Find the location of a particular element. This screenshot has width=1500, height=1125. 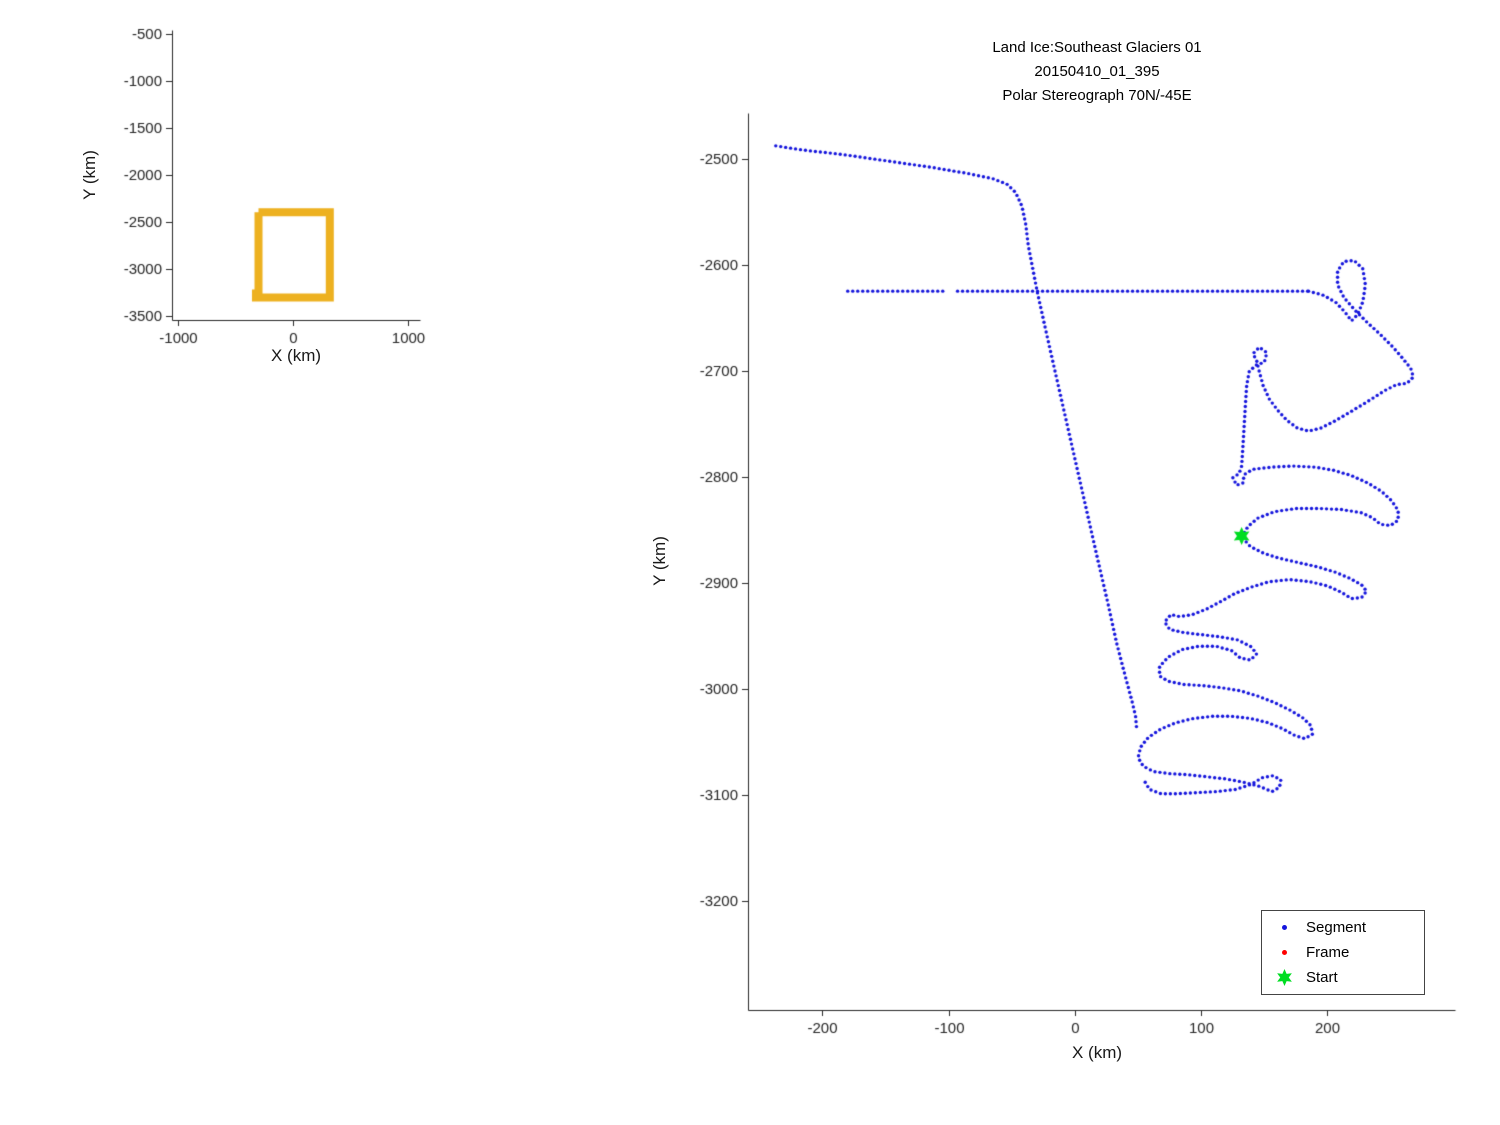

legend-item-frame: Frame is located at coordinates (1343, 952).